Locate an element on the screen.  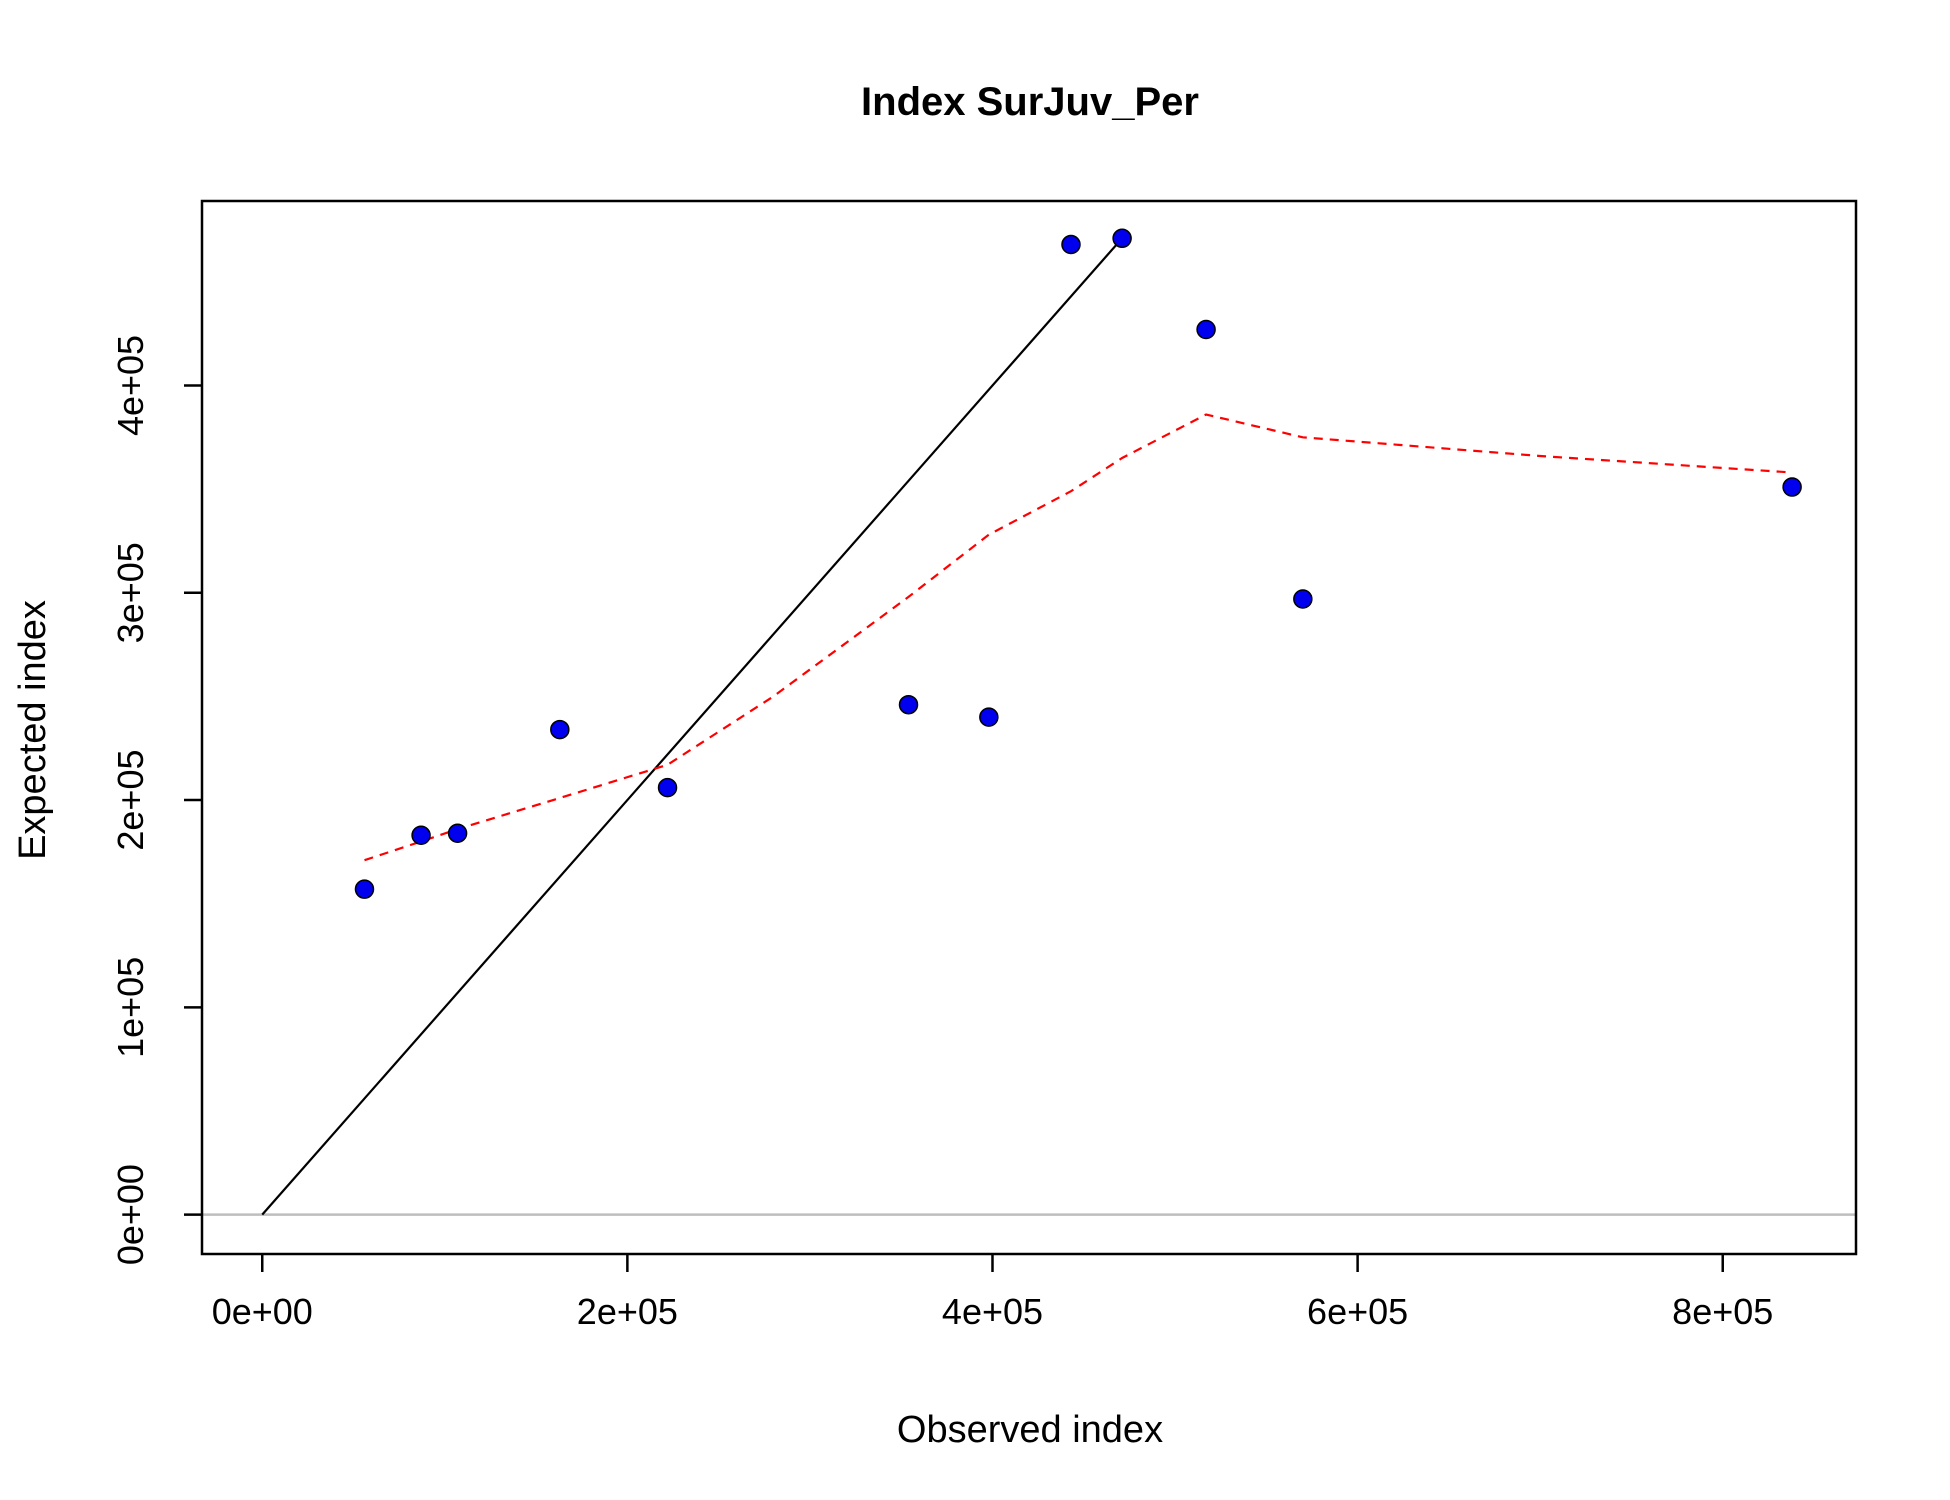
y-tick-label: 0e+00 is located at coordinates (130, 1214).